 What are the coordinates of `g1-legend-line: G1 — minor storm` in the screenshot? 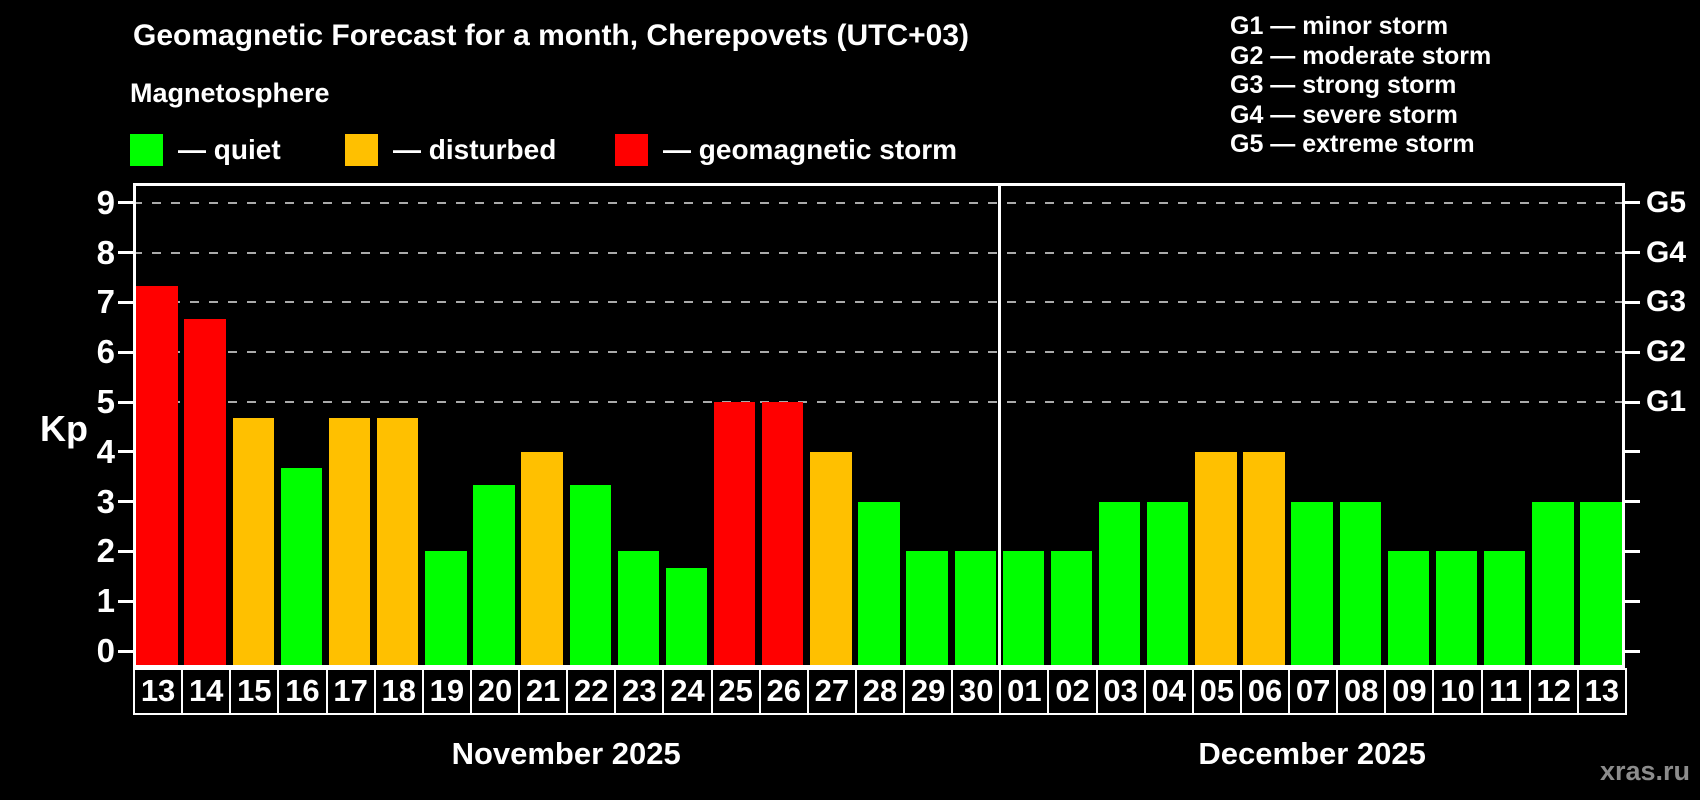 It's located at (1339, 26).